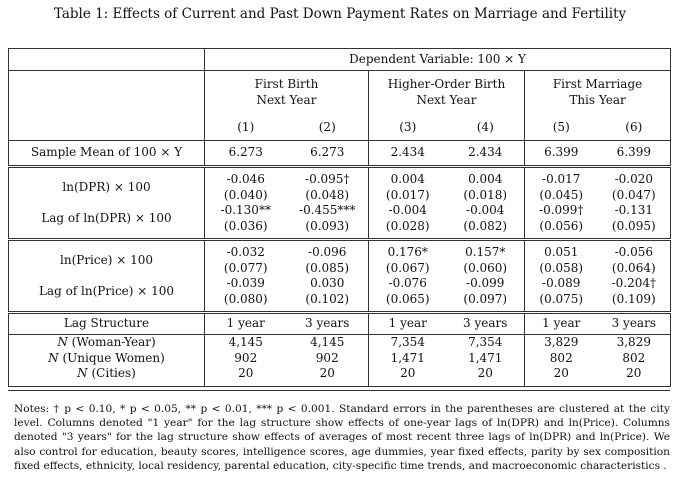  What do you see at coordinates (407, 180) in the screenshot?
I see `table-cell: 0.004` at bounding box center [407, 180].